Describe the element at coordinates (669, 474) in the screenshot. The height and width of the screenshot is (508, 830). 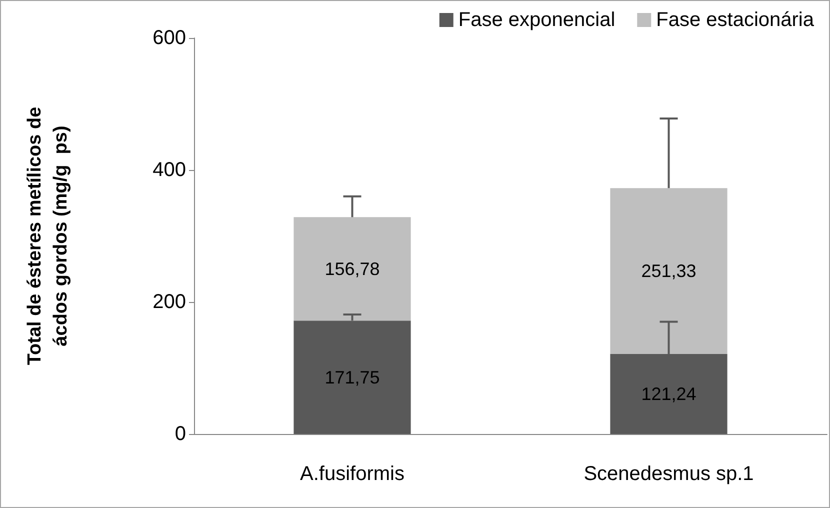
I see `x-tick-label: Scenedesmus sp.1` at that location.